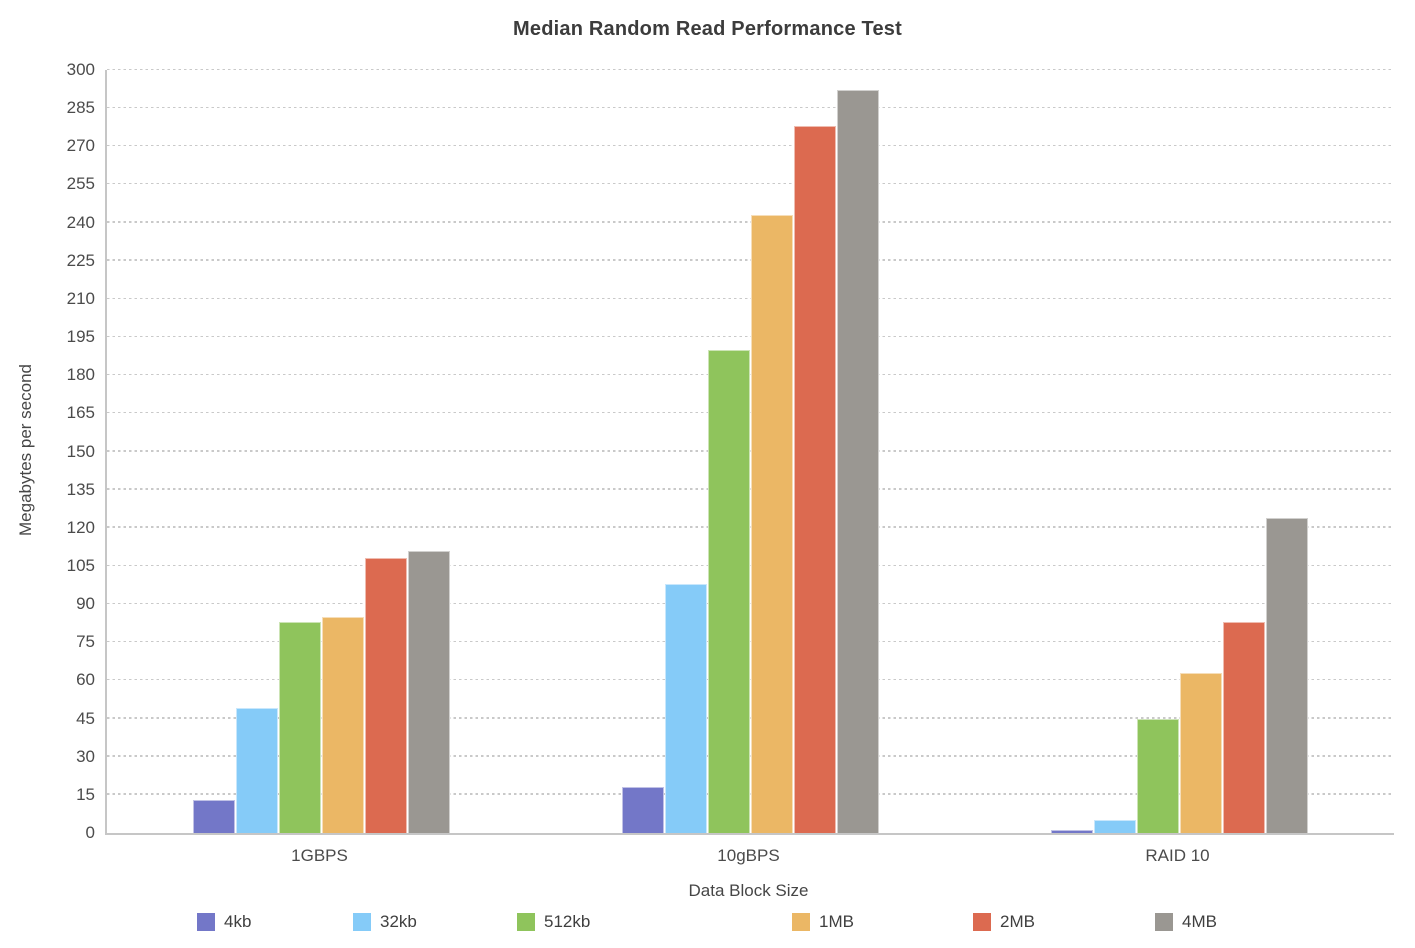  Describe the element at coordinates (343, 724) in the screenshot. I see `bar-1GBPS-1MB` at that location.